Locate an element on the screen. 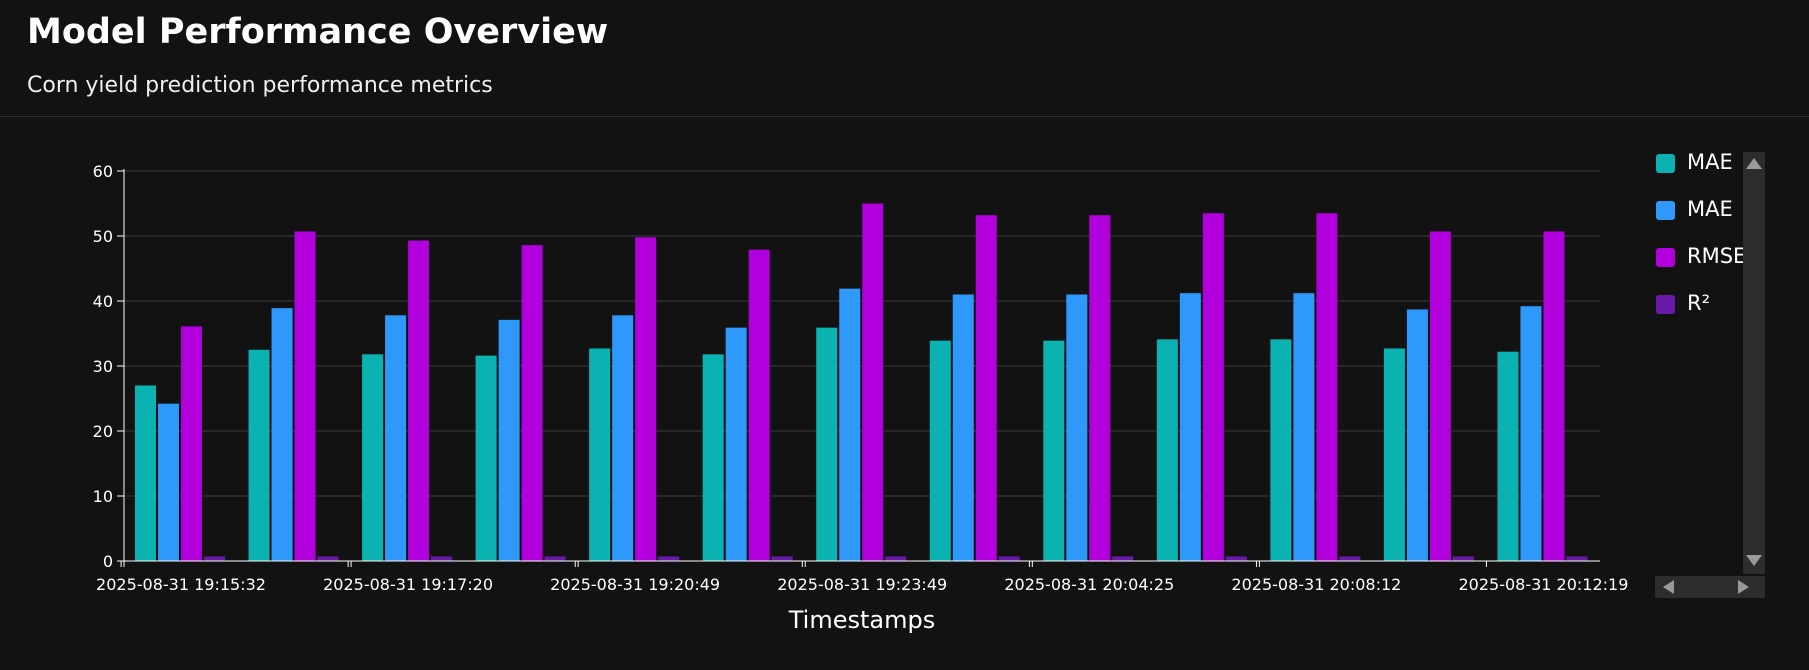  x-tick-label: 2025-08-31 19:20:49 is located at coordinates (635, 584).